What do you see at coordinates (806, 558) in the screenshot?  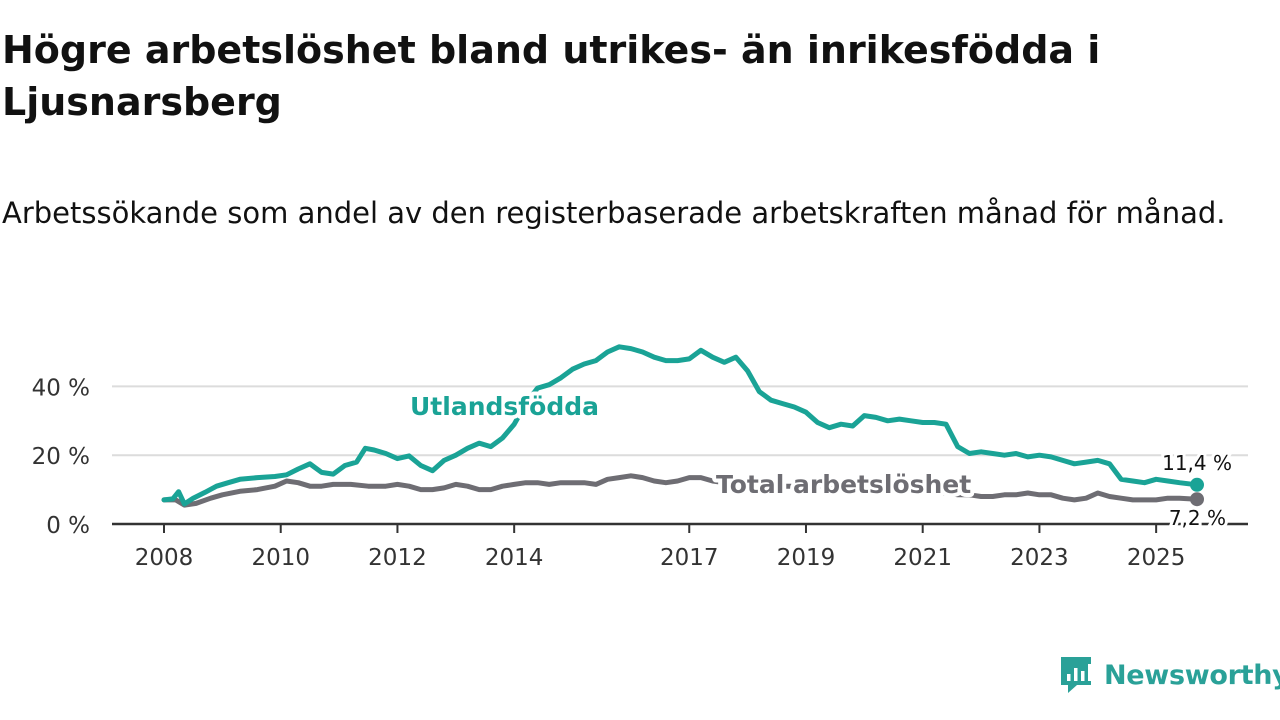 I see `x-tick-label: 2019` at bounding box center [806, 558].